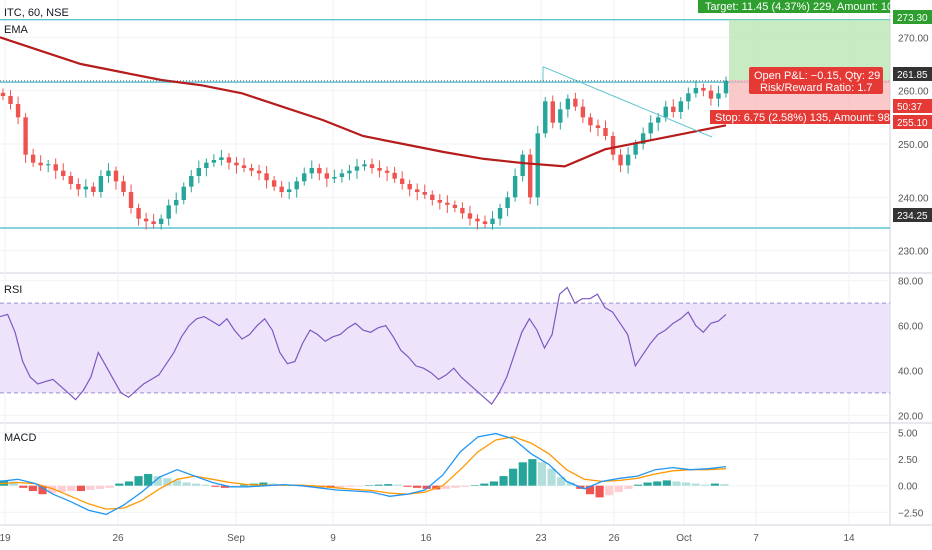 Image resolution: width=932 pixels, height=550 pixels. What do you see at coordinates (364, 474) in the screenshot?
I see `macd-pane` at bounding box center [364, 474].